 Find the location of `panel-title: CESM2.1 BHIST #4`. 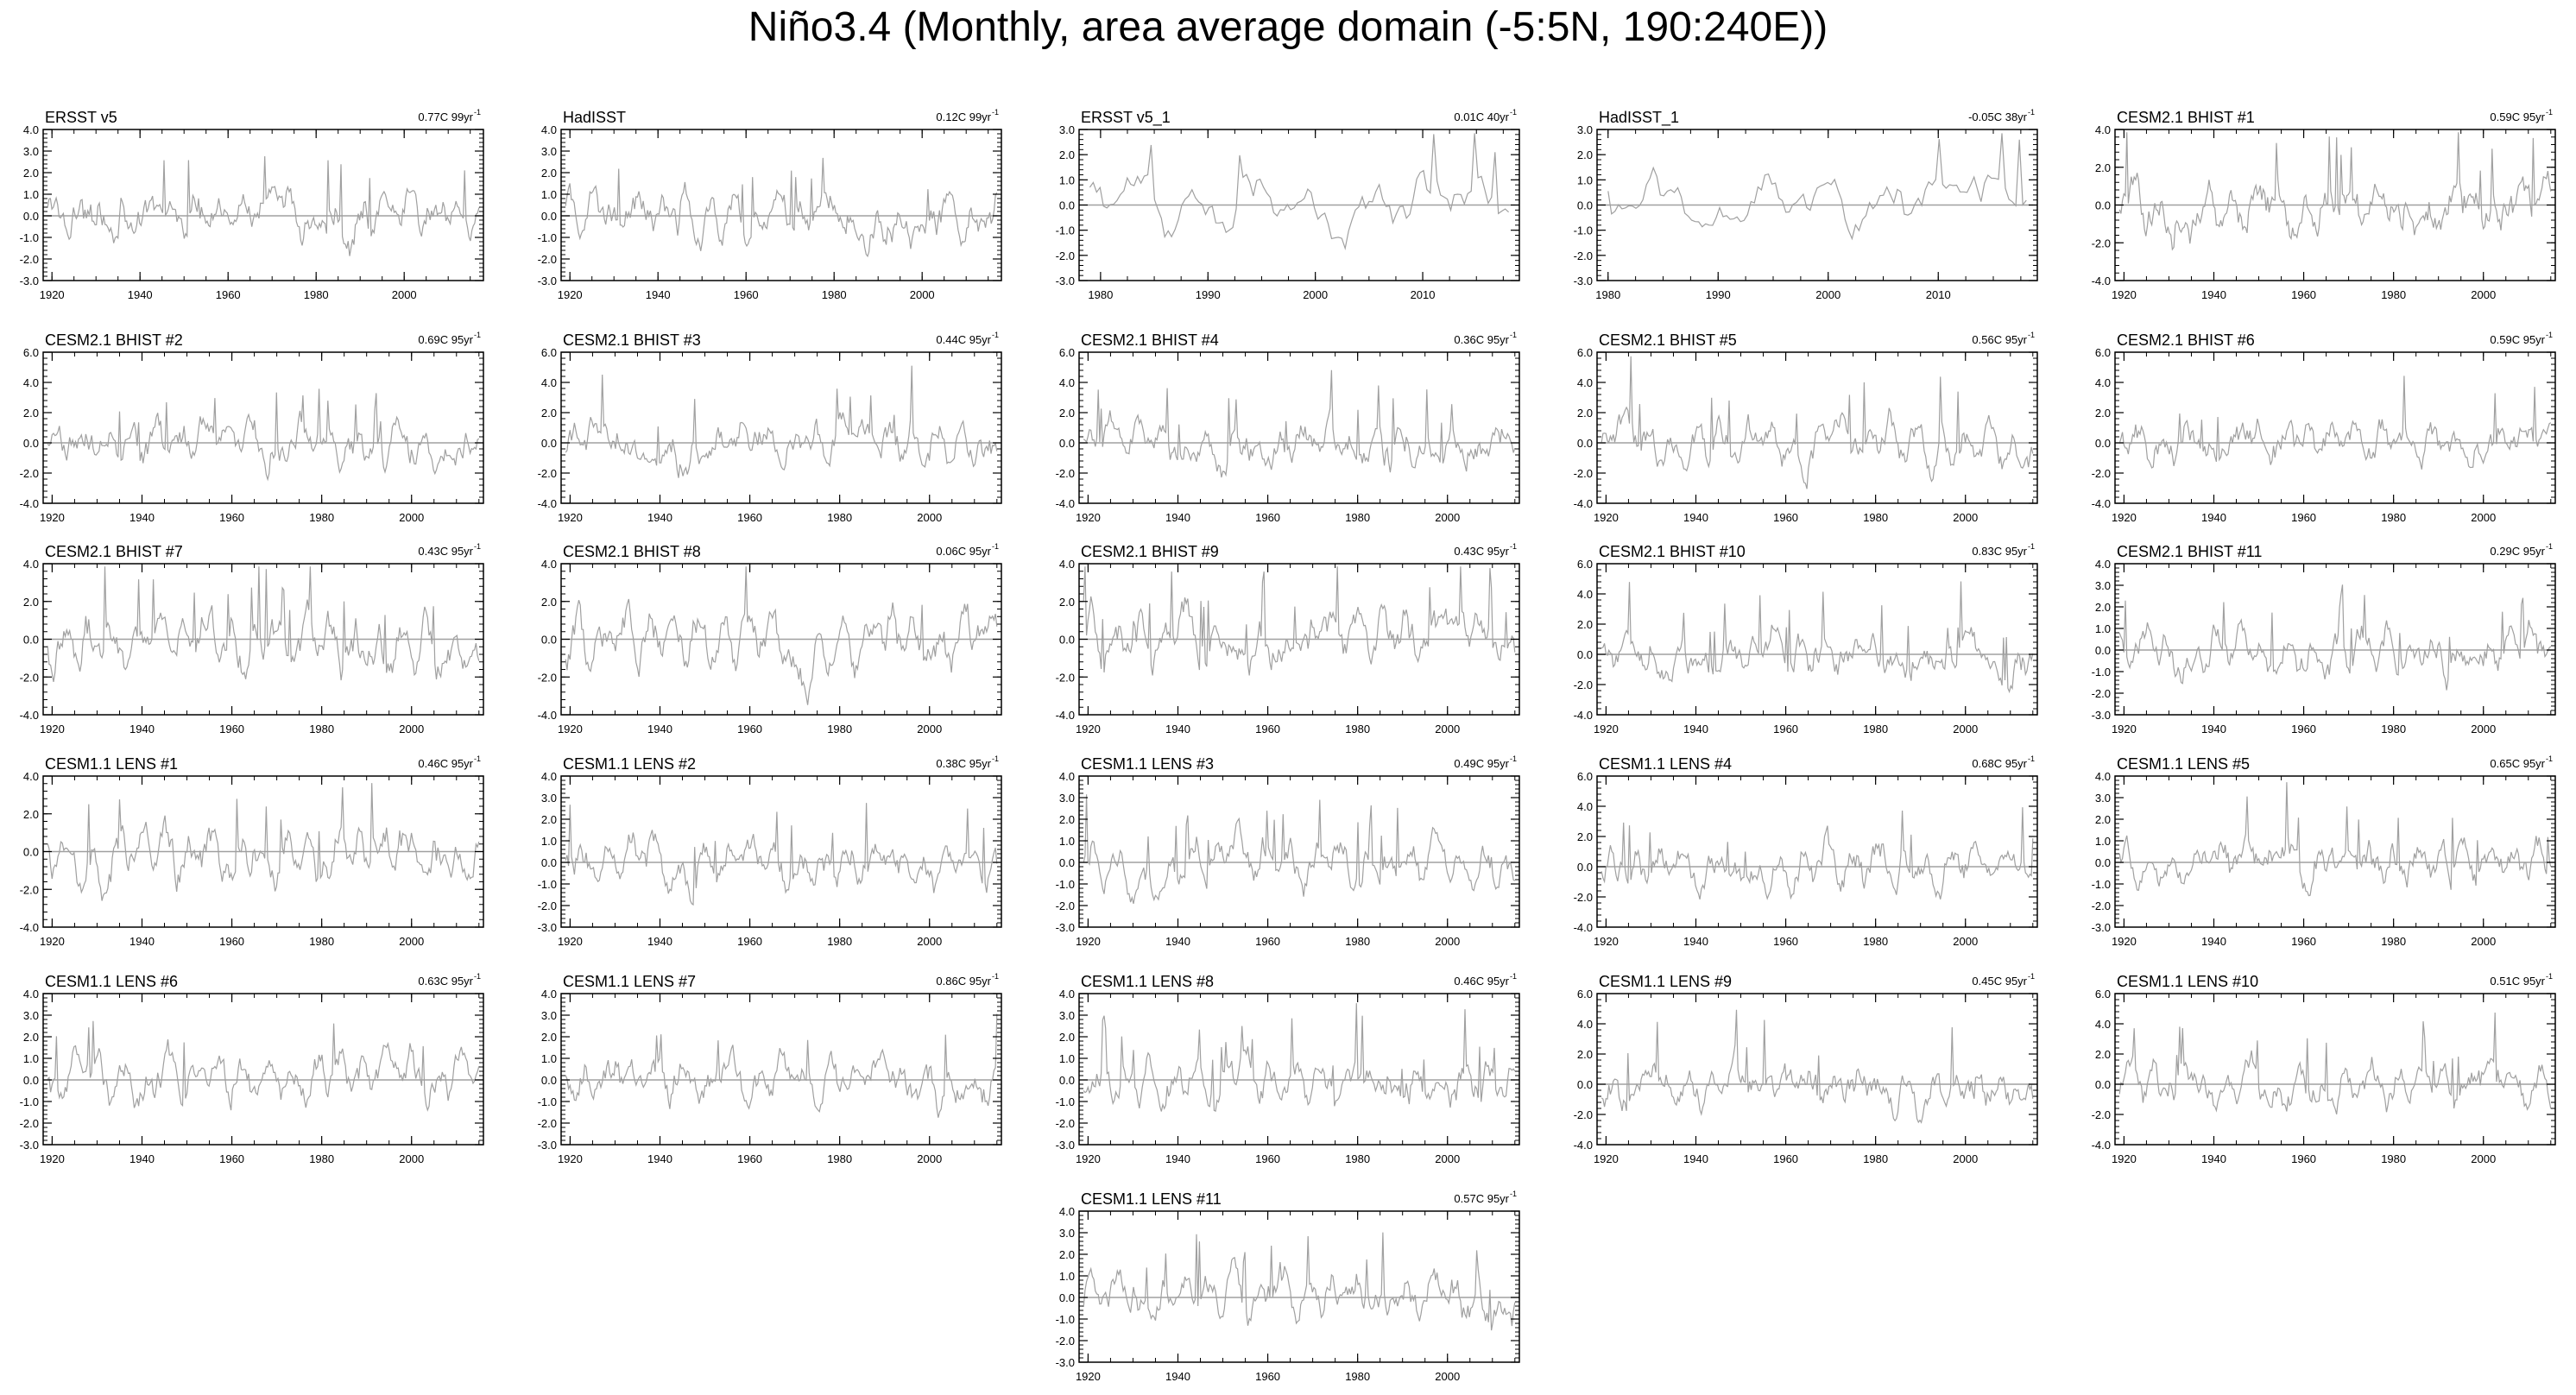

panel-title: CESM2.1 BHIST #4 is located at coordinates (1150, 340).